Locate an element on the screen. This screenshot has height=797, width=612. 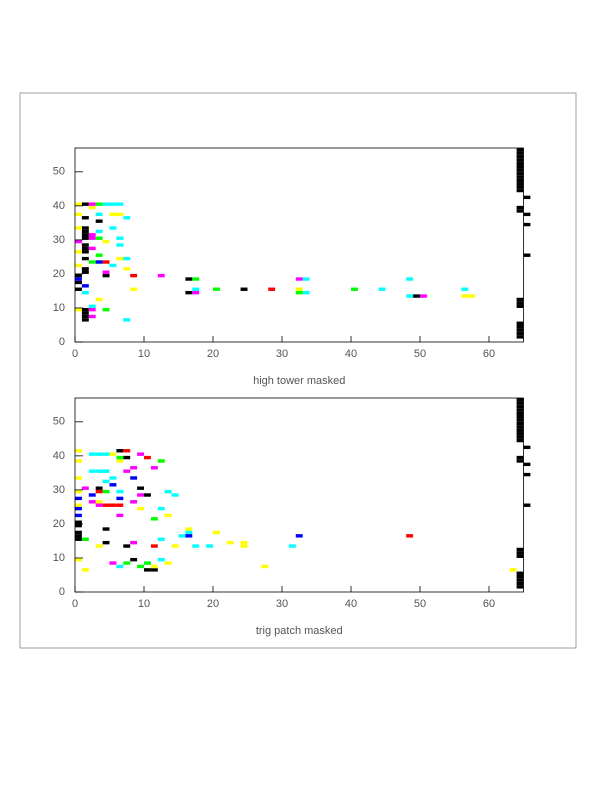
x-axis-label: high tower masked is located at coordinates (299, 381).